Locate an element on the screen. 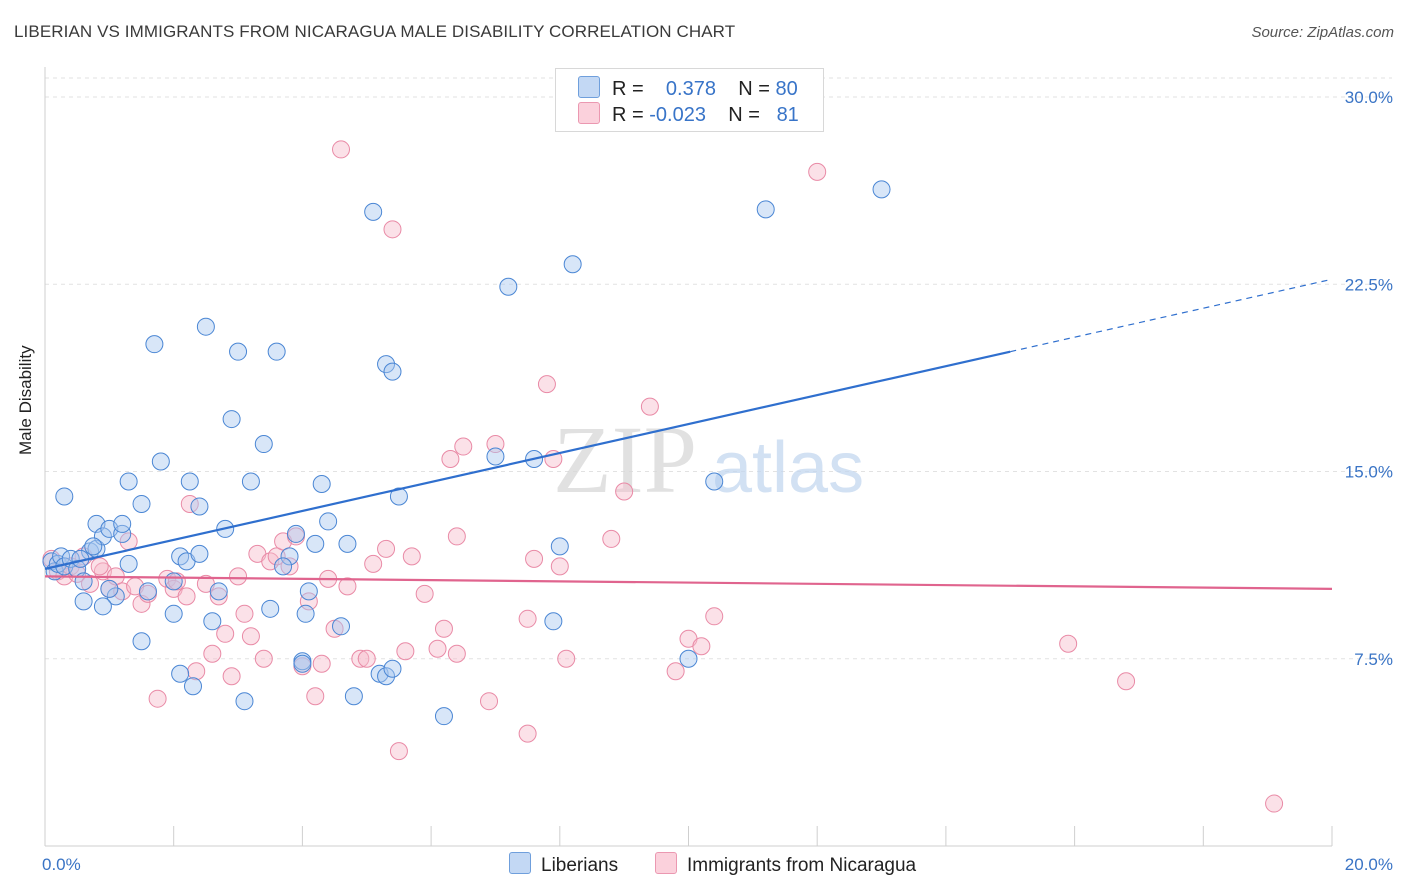 Image resolution: width=1406 pixels, height=892 pixels. legend-r-value: -0.023 is located at coordinates (677, 115).